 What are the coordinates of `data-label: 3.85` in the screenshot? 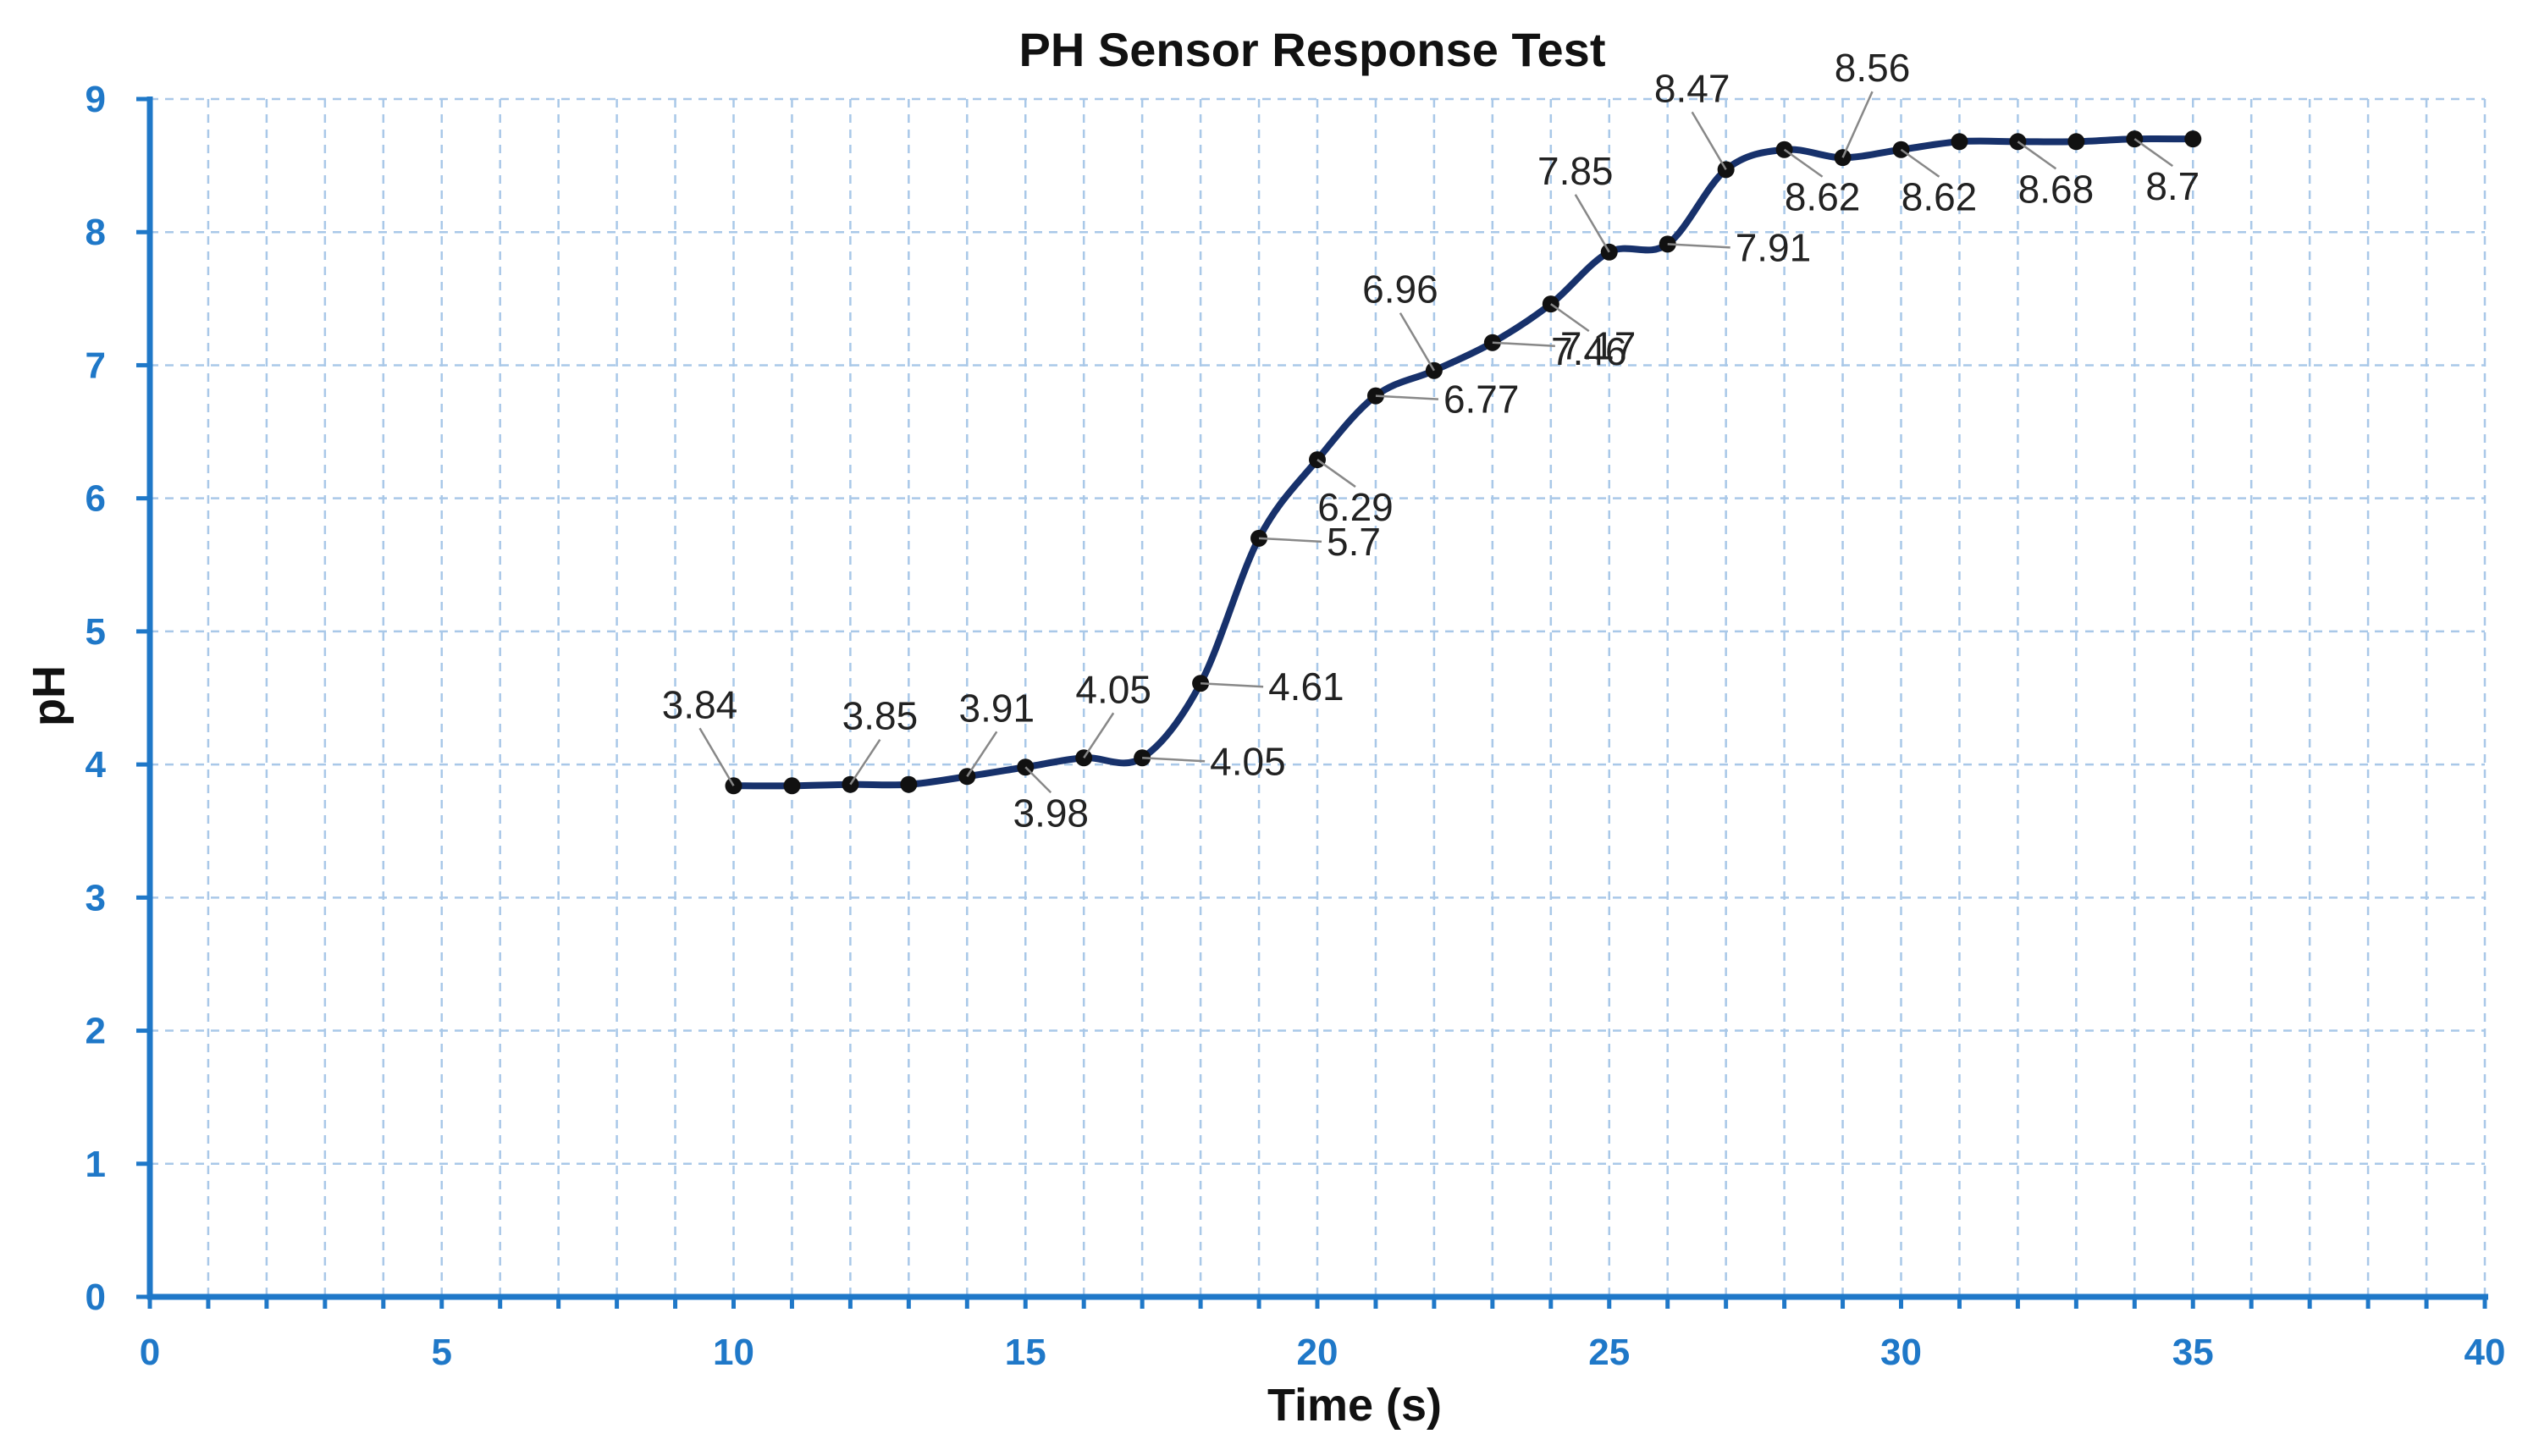 It's located at (880, 716).